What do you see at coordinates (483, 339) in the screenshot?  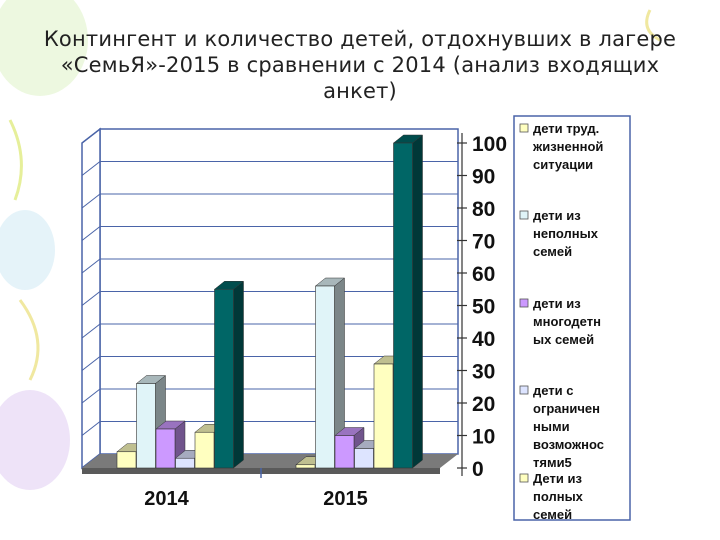 I see `y-tick-label: 40` at bounding box center [483, 339].